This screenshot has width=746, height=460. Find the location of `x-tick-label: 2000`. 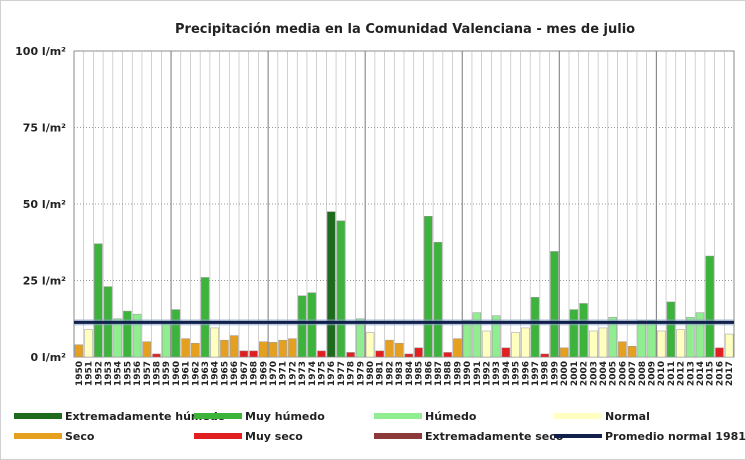

x-tick-label: 2000 is located at coordinates (565, 373).